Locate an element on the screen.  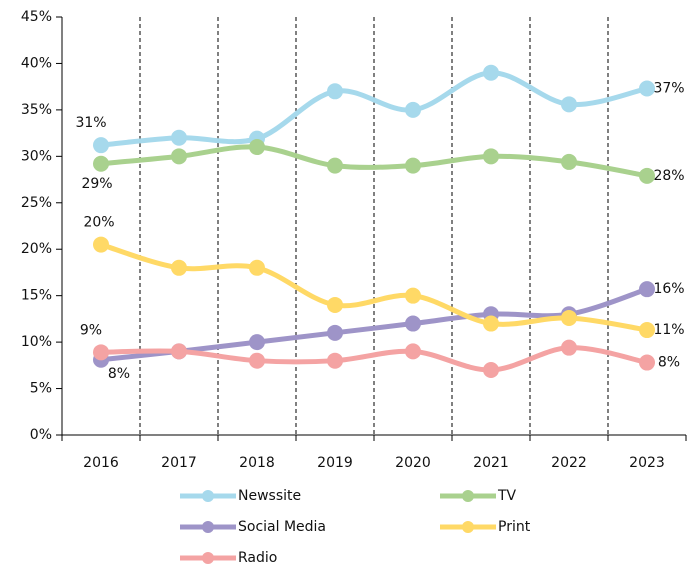
x-tick-label: 2021 is located at coordinates (491, 463).